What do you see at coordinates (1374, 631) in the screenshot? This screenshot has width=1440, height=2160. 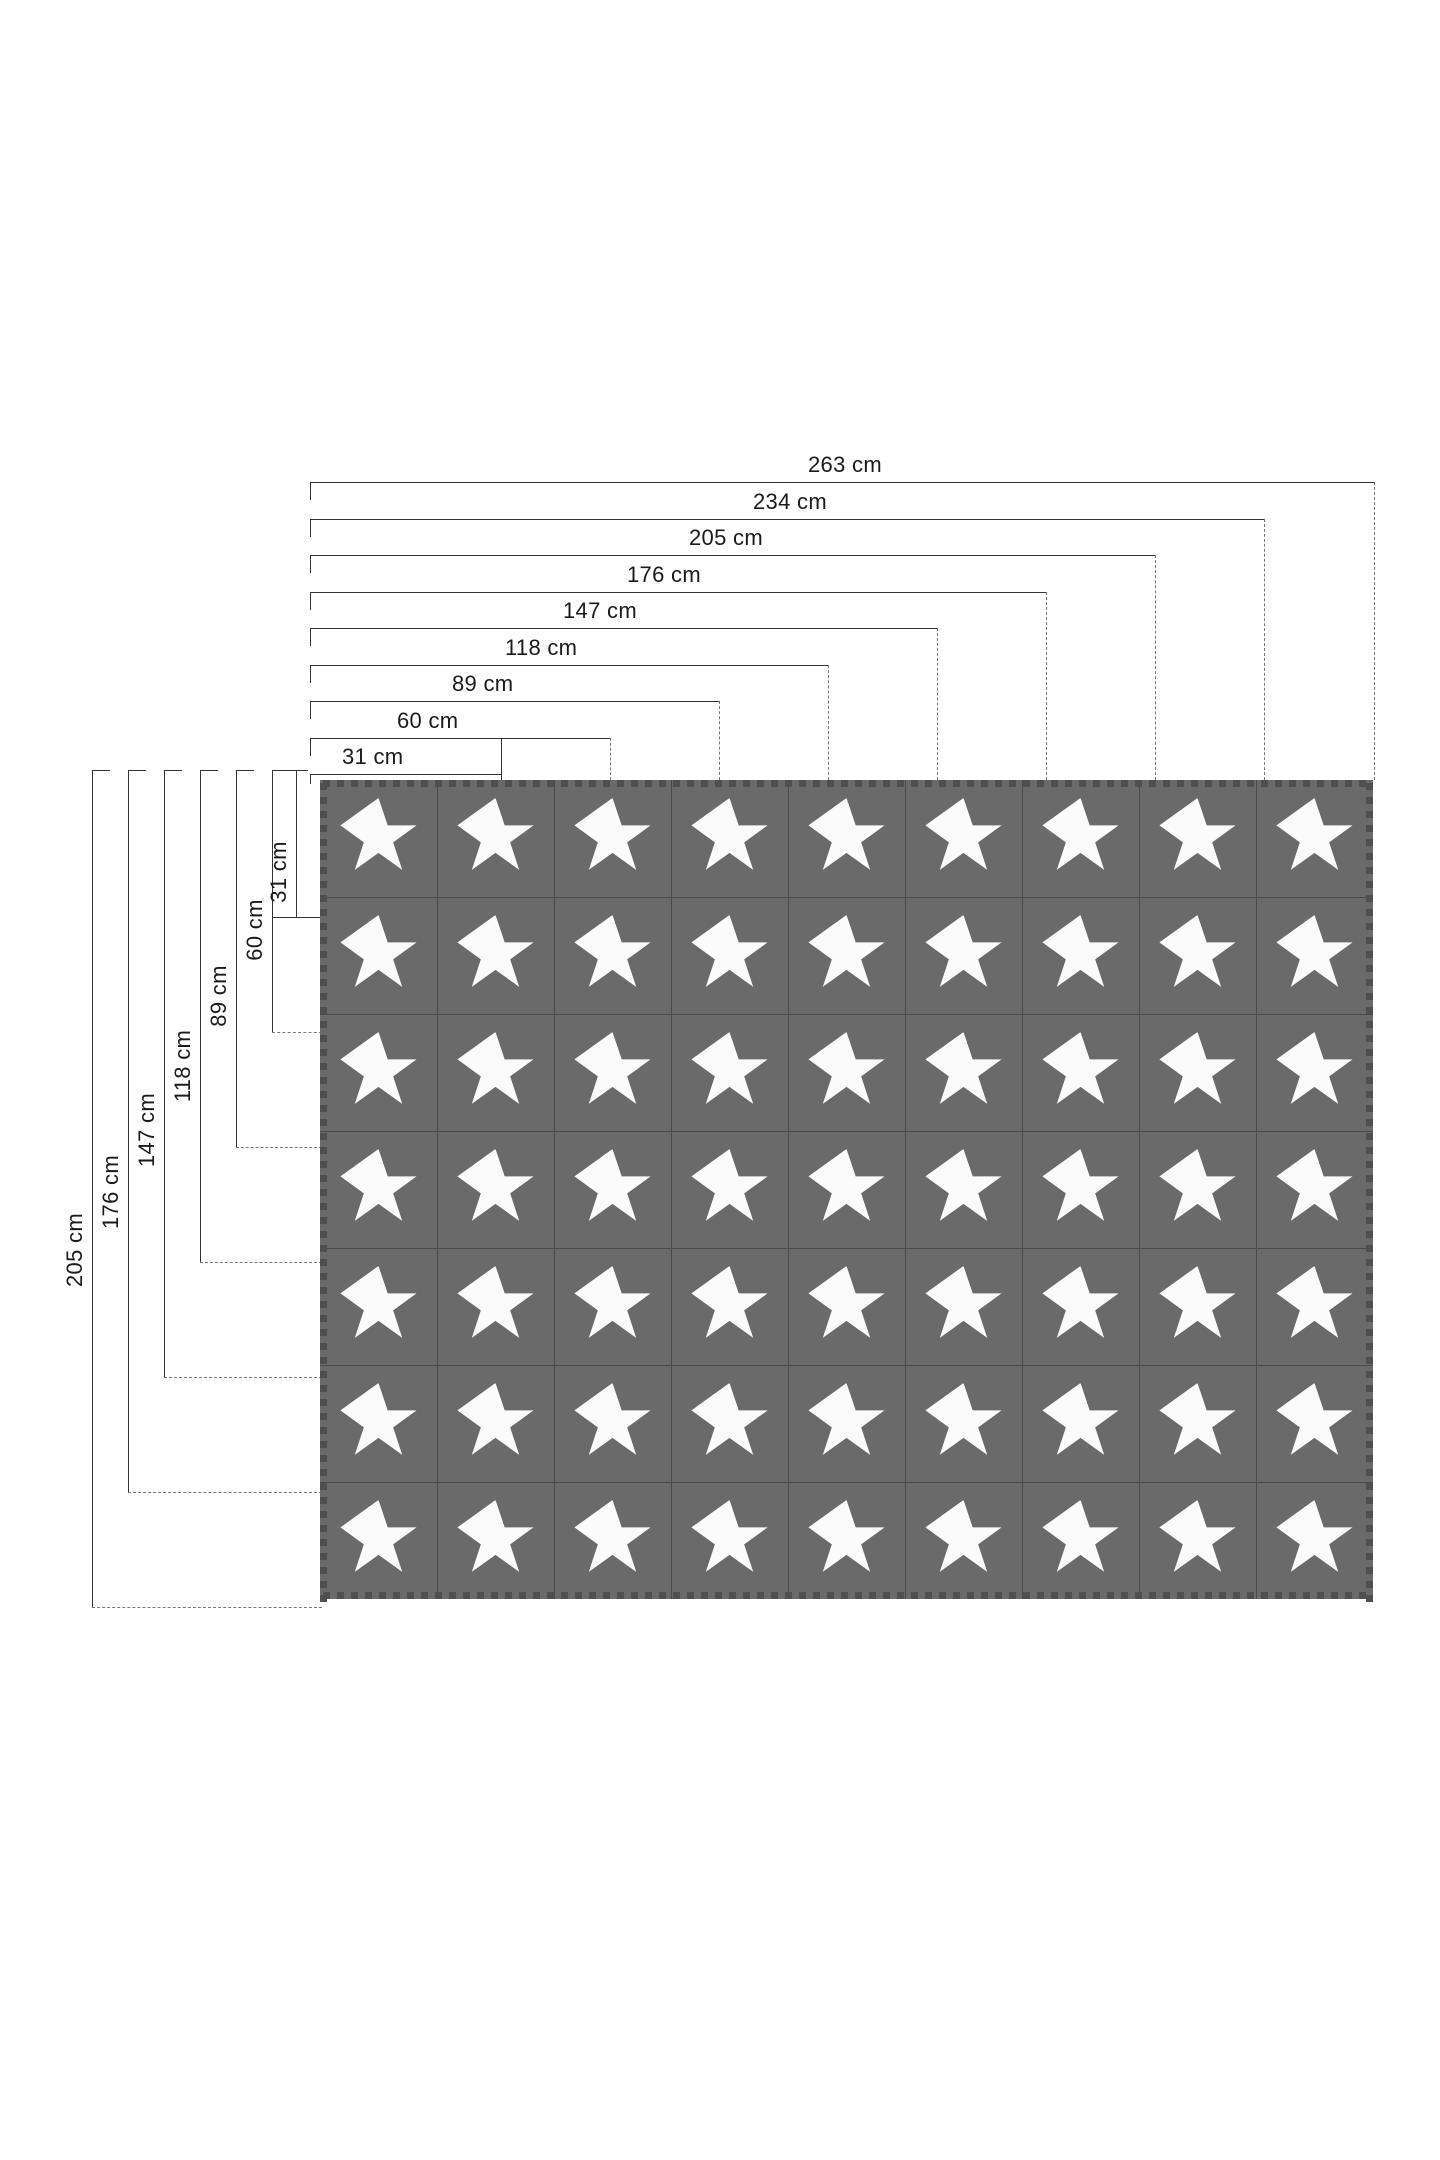 I see `dim-ext-width-263-right` at bounding box center [1374, 631].